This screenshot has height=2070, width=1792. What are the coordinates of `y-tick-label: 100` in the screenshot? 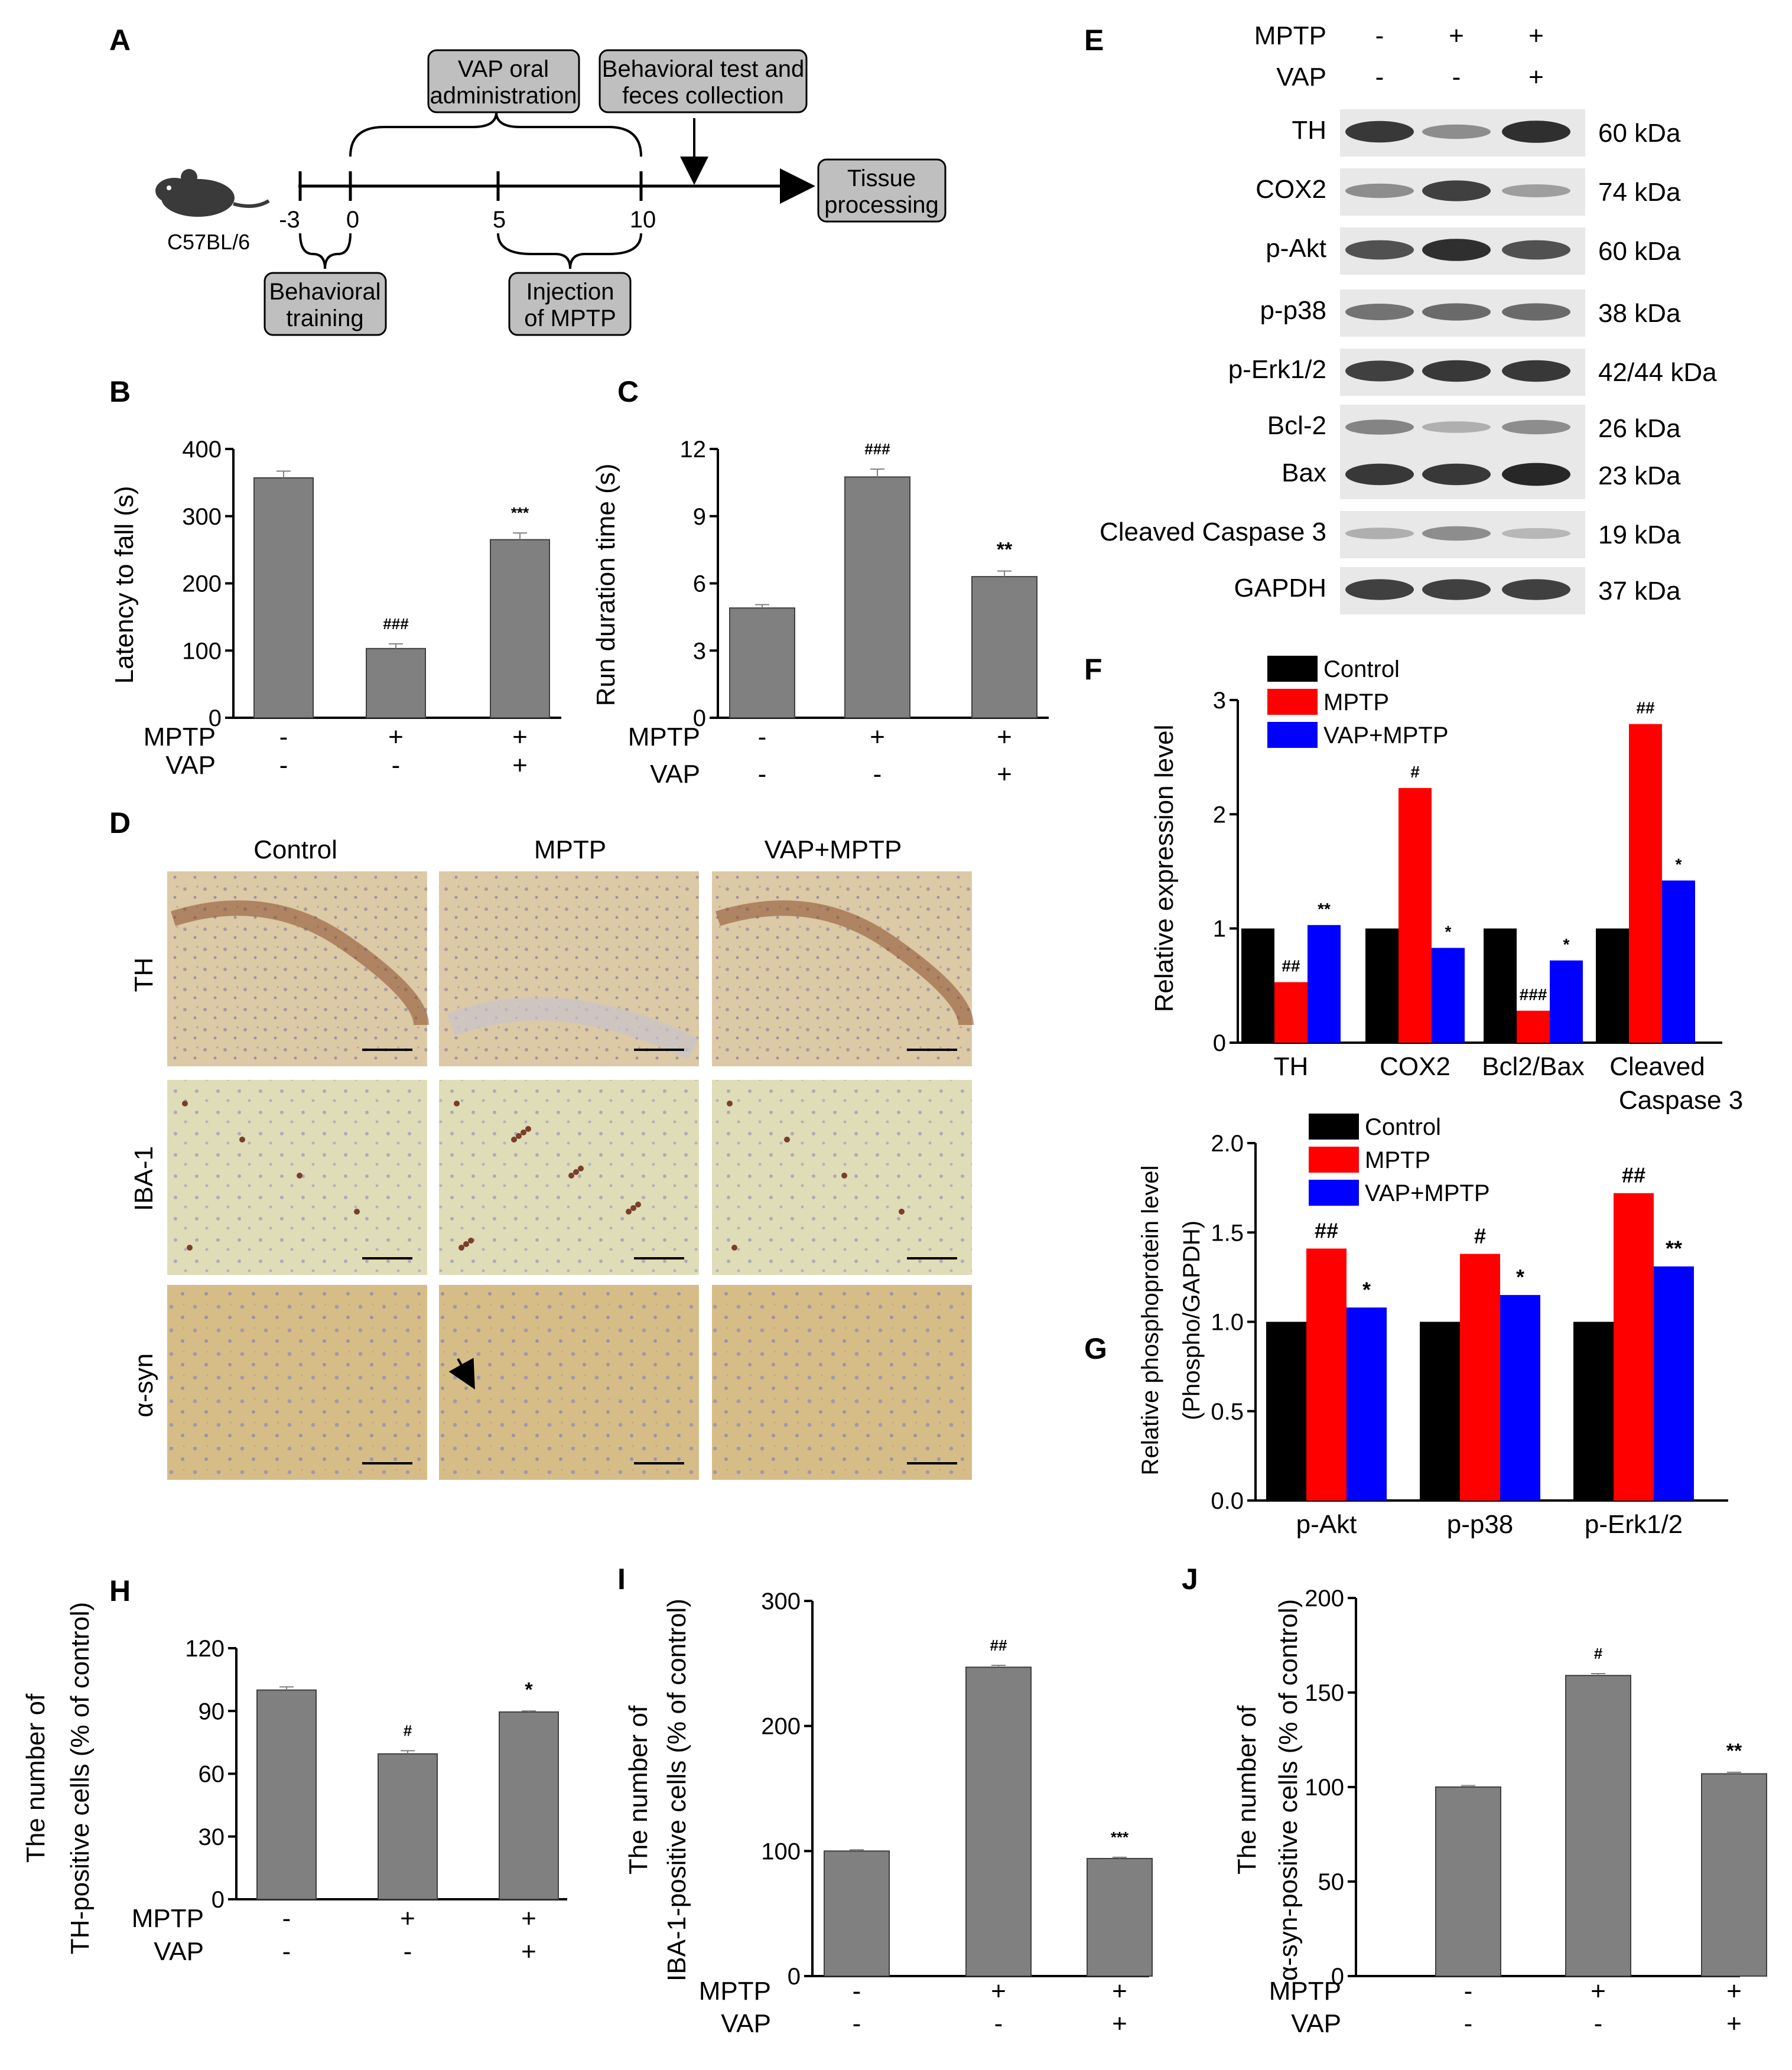 It's located at (1324, 1788).